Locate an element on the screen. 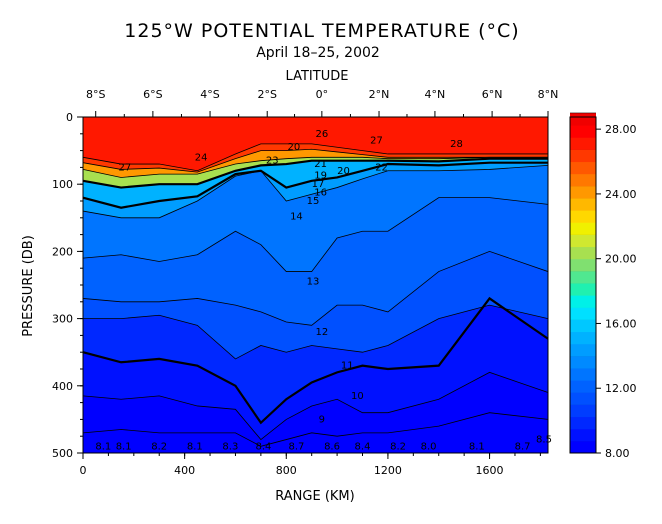 This screenshot has width=662, height=524. top-axis-label: LATITUDE is located at coordinates (317, 76).